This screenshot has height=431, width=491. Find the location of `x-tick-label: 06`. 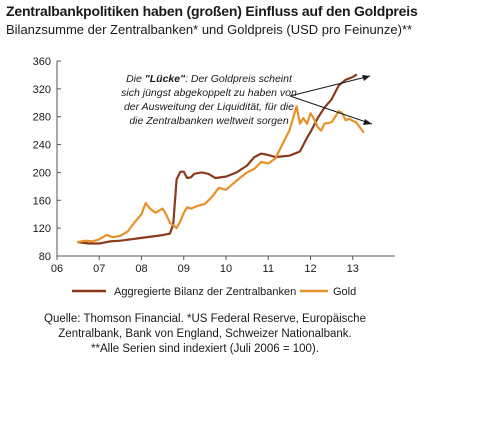

x-tick-label: 06 is located at coordinates (57, 269).